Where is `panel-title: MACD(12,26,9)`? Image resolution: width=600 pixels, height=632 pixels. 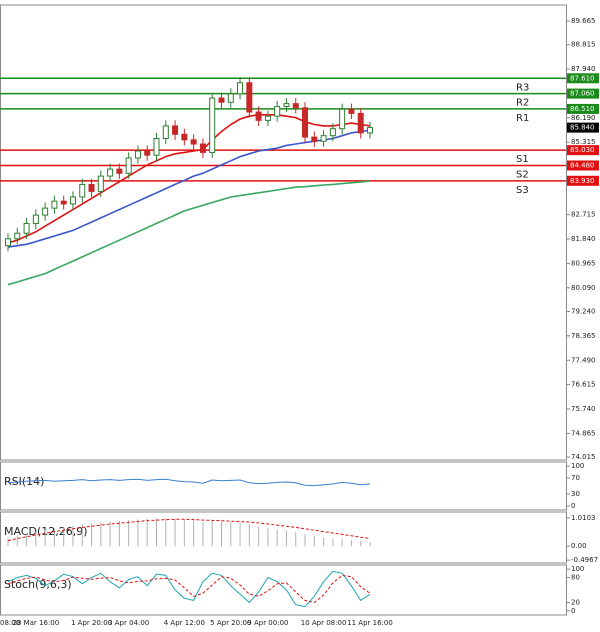
panel-title: MACD(12,26,9) is located at coordinates (46, 531).